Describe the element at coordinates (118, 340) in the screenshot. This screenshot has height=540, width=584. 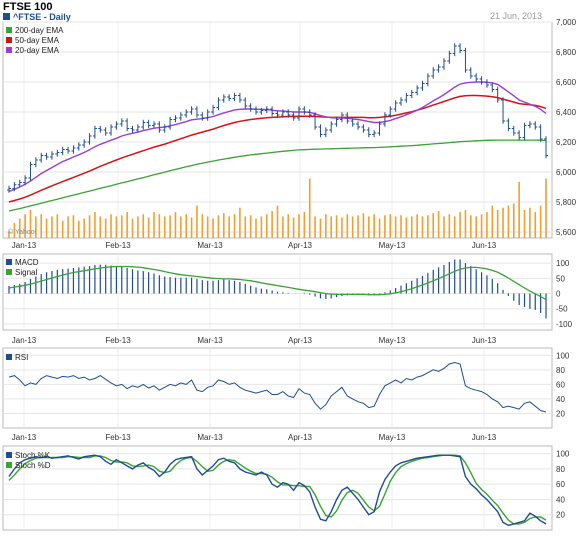
I see `macd-x-tick-label: Feb-13` at that location.